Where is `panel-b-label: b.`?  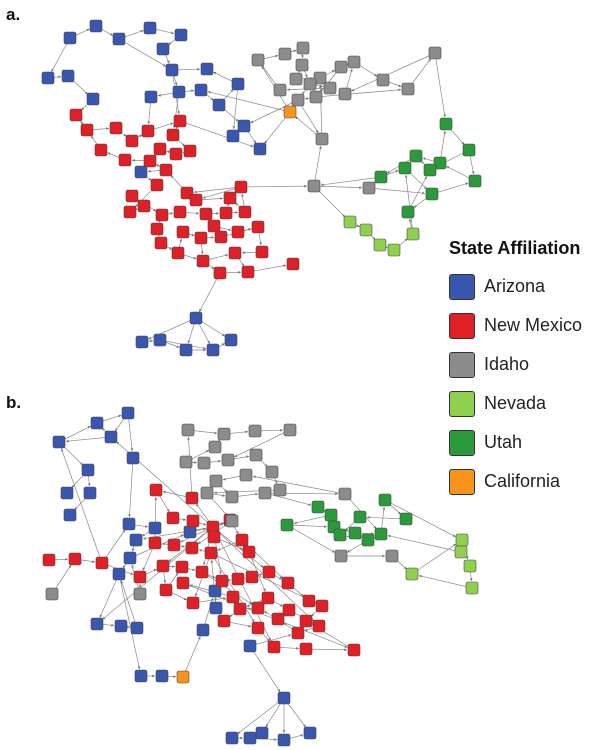
panel-b-label: b. is located at coordinates (13, 402).